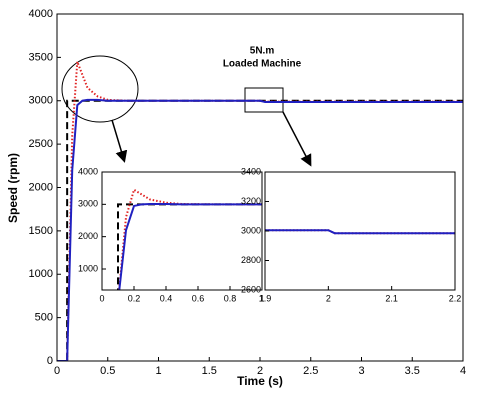 The height and width of the screenshot is (402, 480). What do you see at coordinates (50, 361) in the screenshot?
I see `y-tick-label: 0` at bounding box center [50, 361].